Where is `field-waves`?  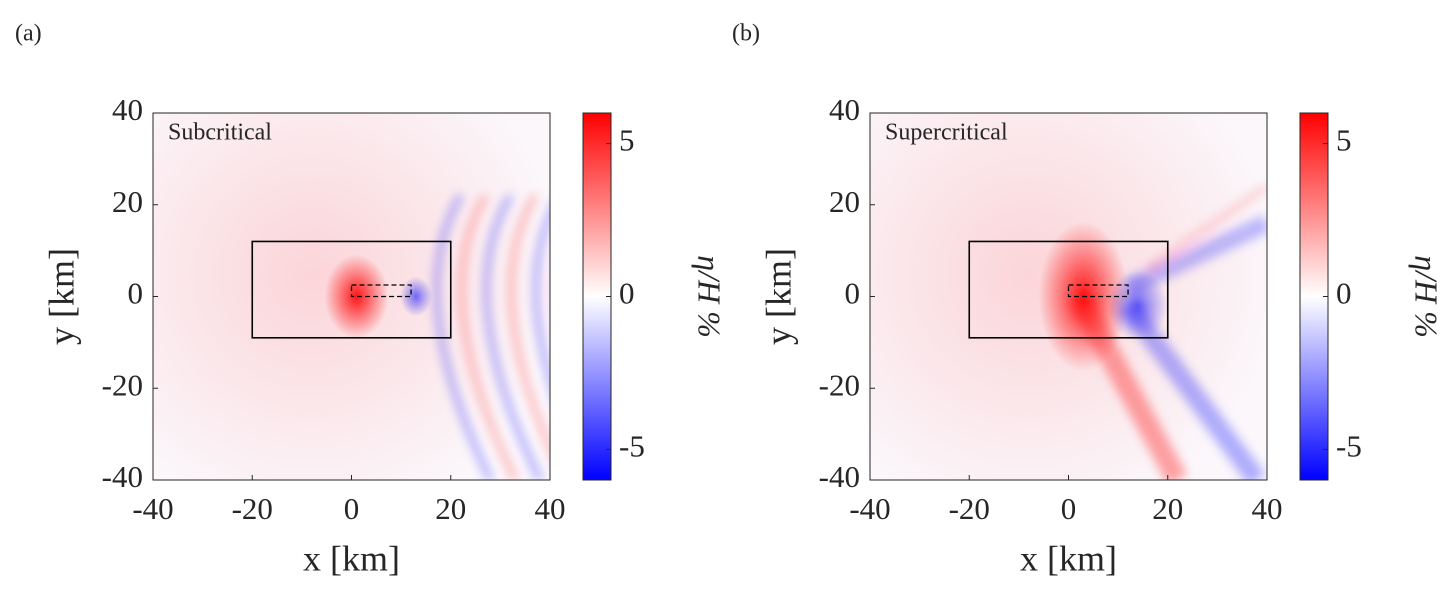 field-waves is located at coordinates (491, 336).